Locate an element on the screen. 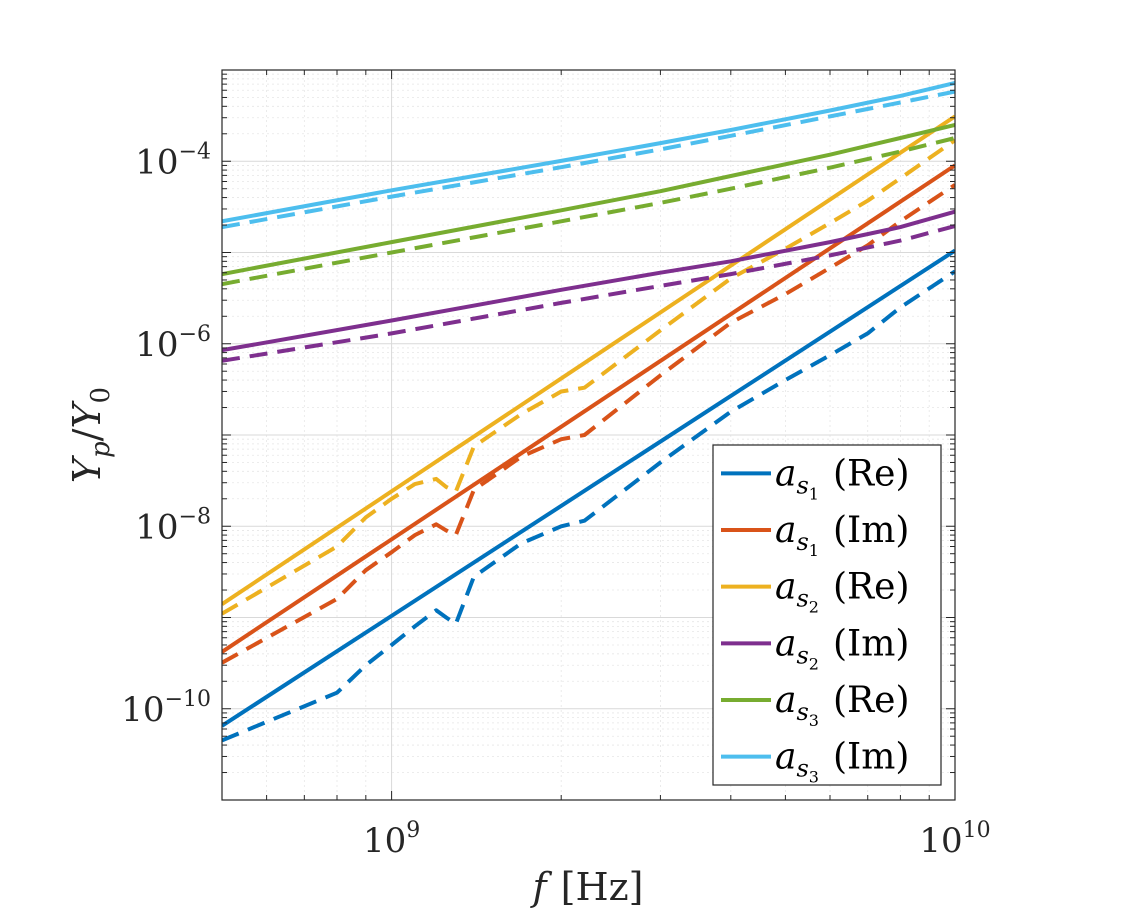 The width and height of the screenshot is (1138, 916). series-line-4-solid is located at coordinates (588, 281).